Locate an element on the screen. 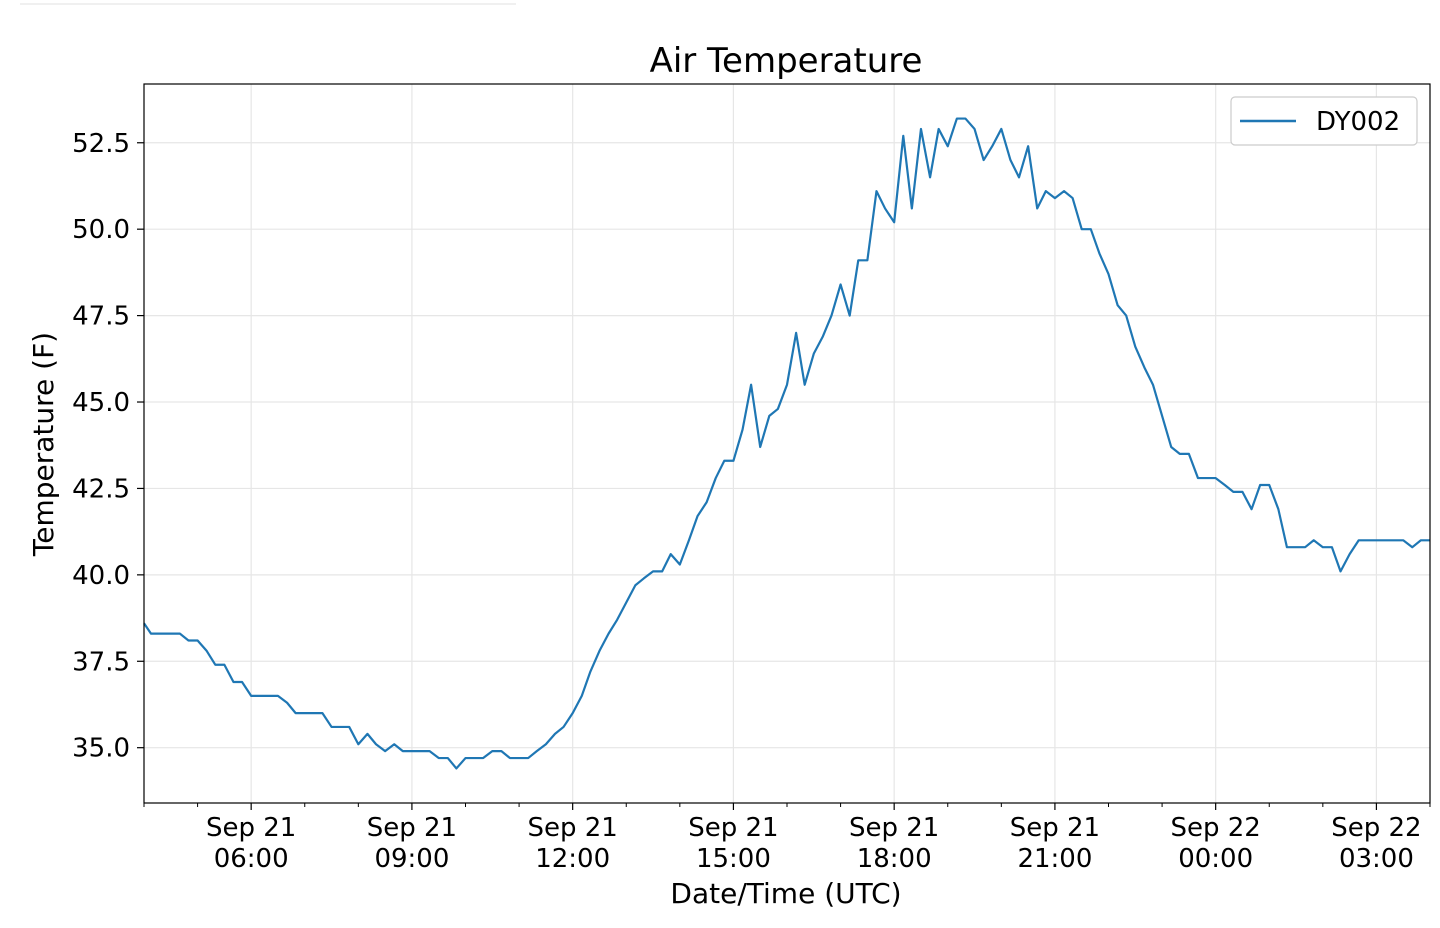  chart-title: Air Temperature is located at coordinates (786, 61).